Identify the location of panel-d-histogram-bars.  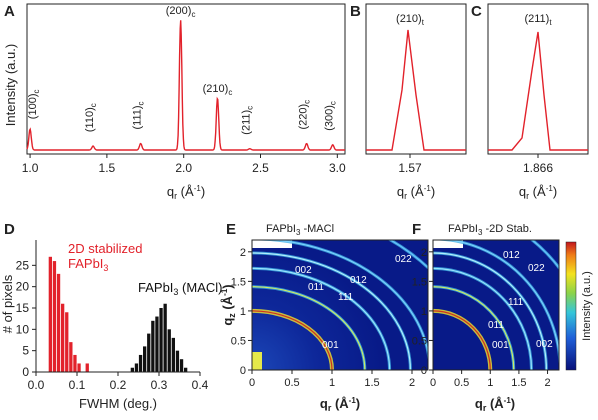
(118, 314).